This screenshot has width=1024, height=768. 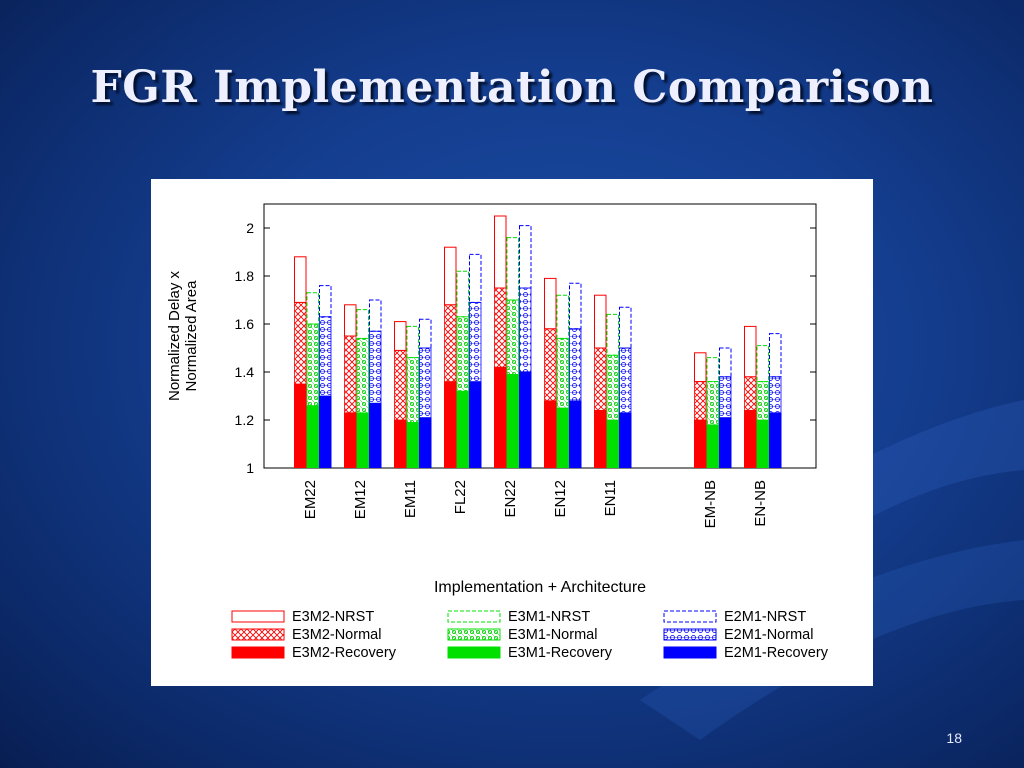 I want to click on x-tick-label: EM22, so click(x=310, y=499).